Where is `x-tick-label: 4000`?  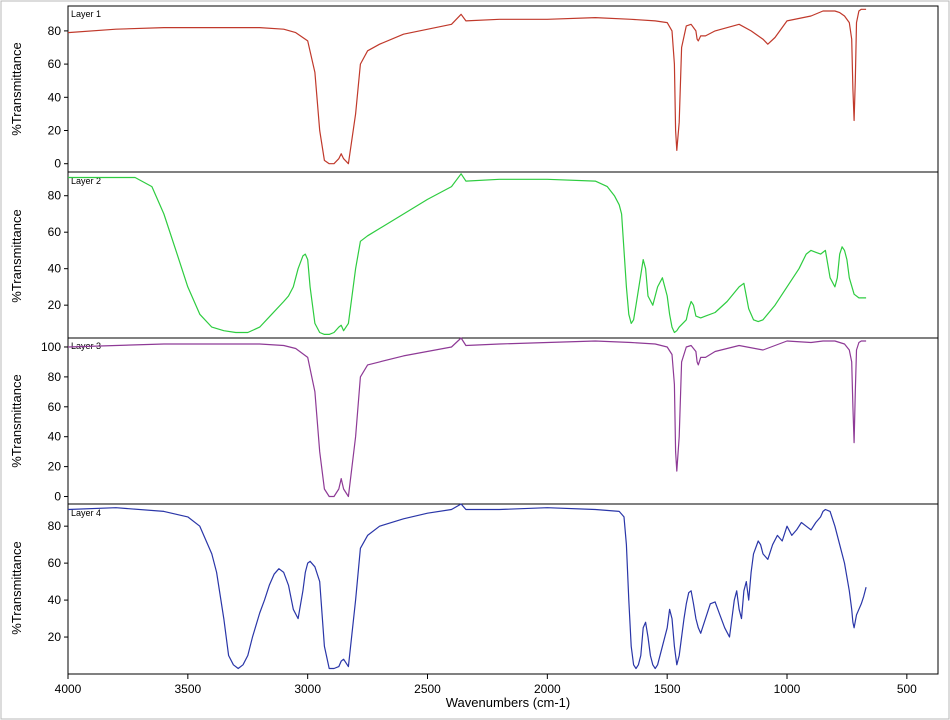
x-tick-label: 4000 is located at coordinates (68, 689).